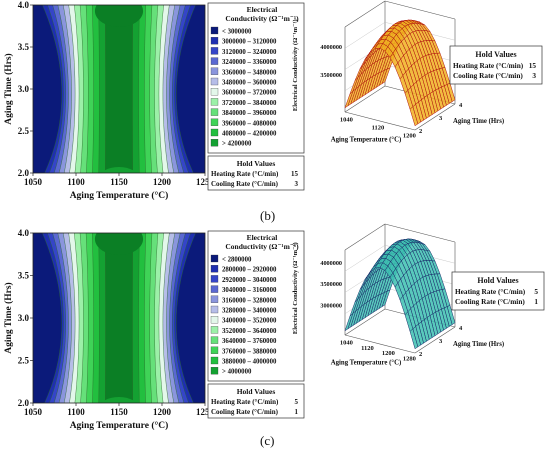 The height and width of the screenshot is (458, 550). What do you see at coordinates (267, 440) in the screenshot?
I see `panel-label-c: (c)` at bounding box center [267, 440].